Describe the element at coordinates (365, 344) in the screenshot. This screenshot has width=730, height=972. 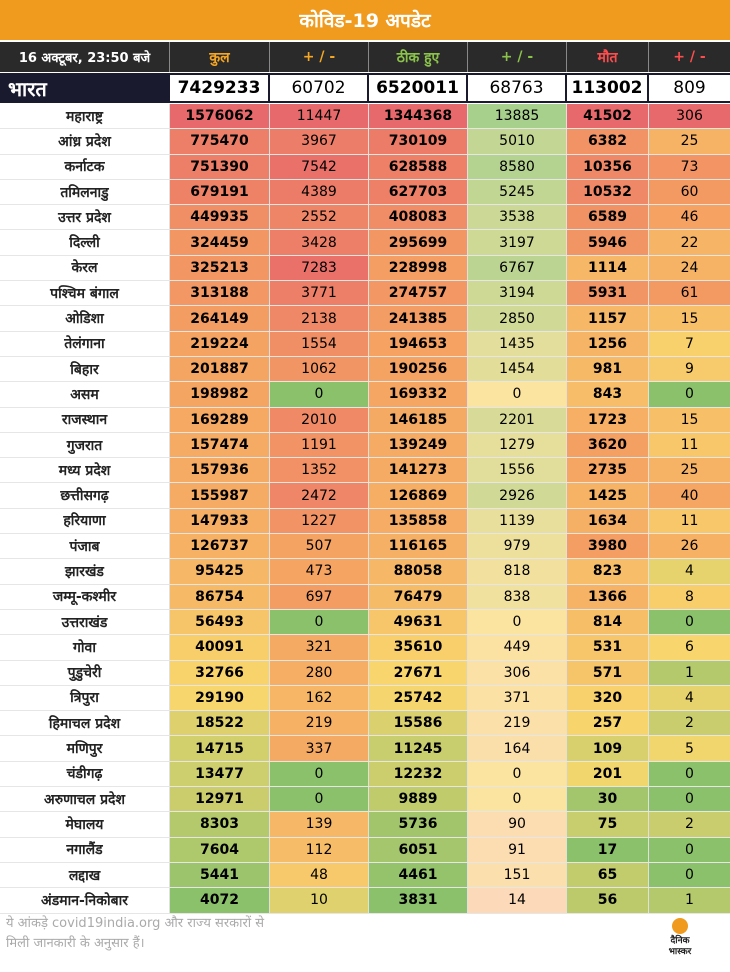
I see `table-row: तेलंगाना 219224 1554 194653 1435 1256 7` at that location.